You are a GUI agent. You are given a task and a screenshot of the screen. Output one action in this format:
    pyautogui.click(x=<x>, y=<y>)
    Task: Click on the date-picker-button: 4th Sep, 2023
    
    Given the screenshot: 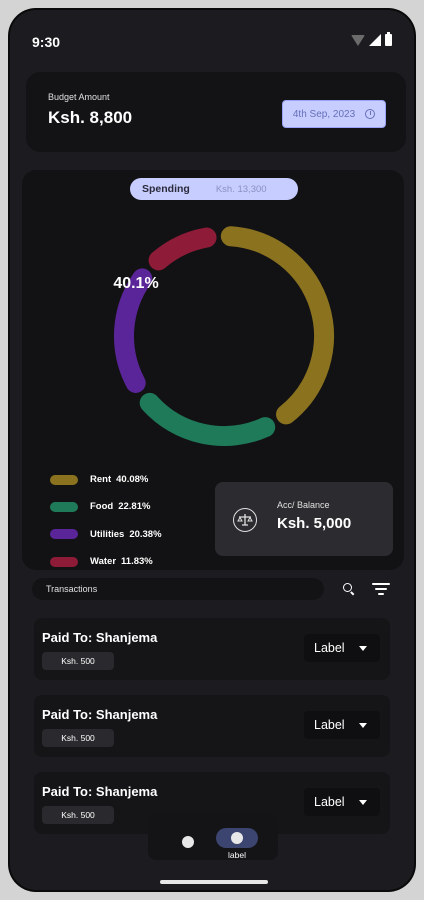 What is the action you would take?
    pyautogui.click(x=334, y=114)
    